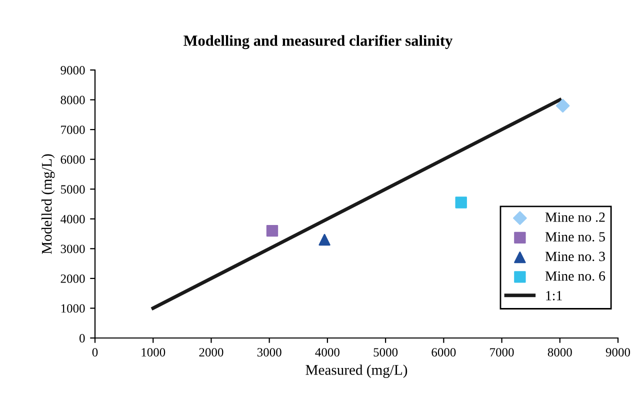 This screenshot has height=407, width=636. What do you see at coordinates (72, 278) in the screenshot?
I see `y-tick-label: 2000` at bounding box center [72, 278].